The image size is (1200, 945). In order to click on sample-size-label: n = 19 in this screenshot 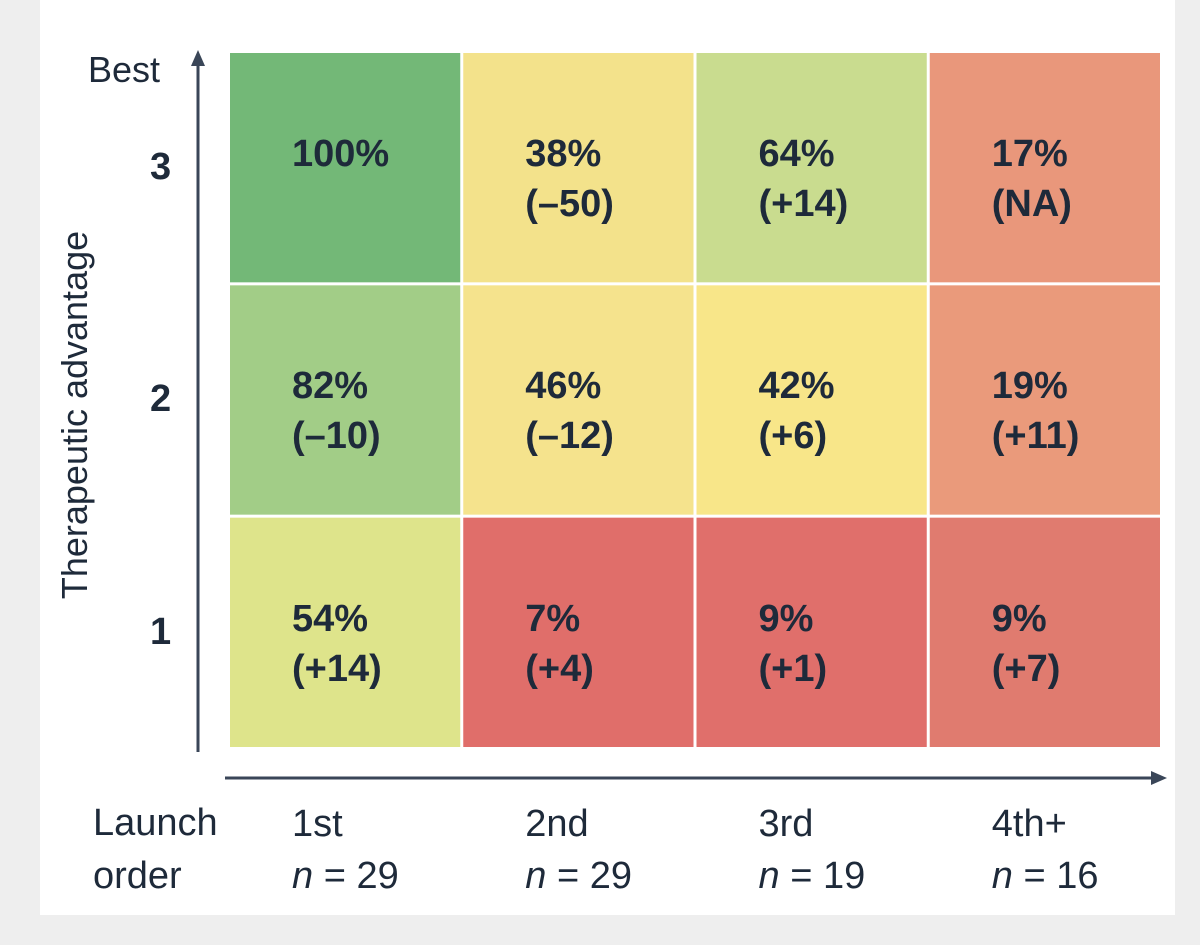, I will do `click(812, 876)`.